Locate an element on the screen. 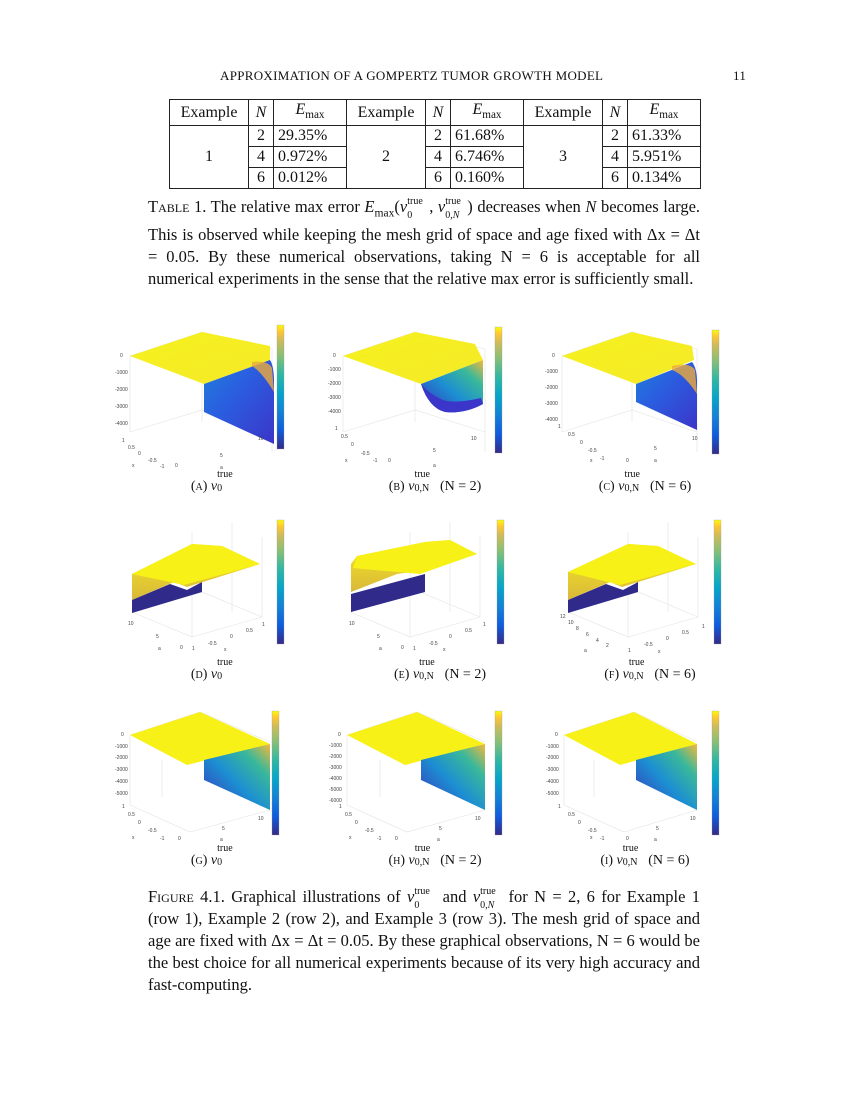 The image size is (850, 1100). cell-emax: 61.33% is located at coordinates (664, 136).